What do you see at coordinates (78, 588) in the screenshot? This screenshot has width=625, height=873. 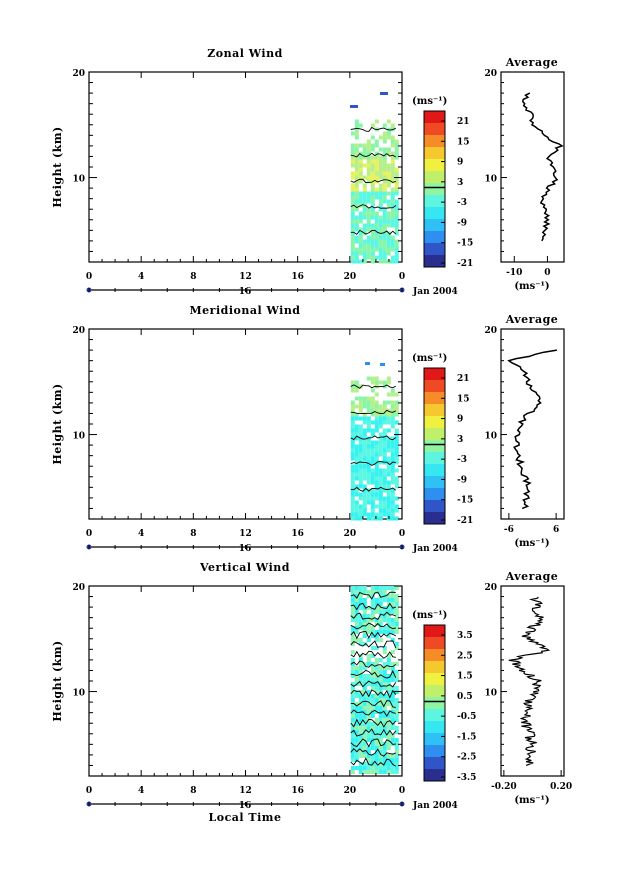 I see `y-tick-label: 20` at bounding box center [78, 588].